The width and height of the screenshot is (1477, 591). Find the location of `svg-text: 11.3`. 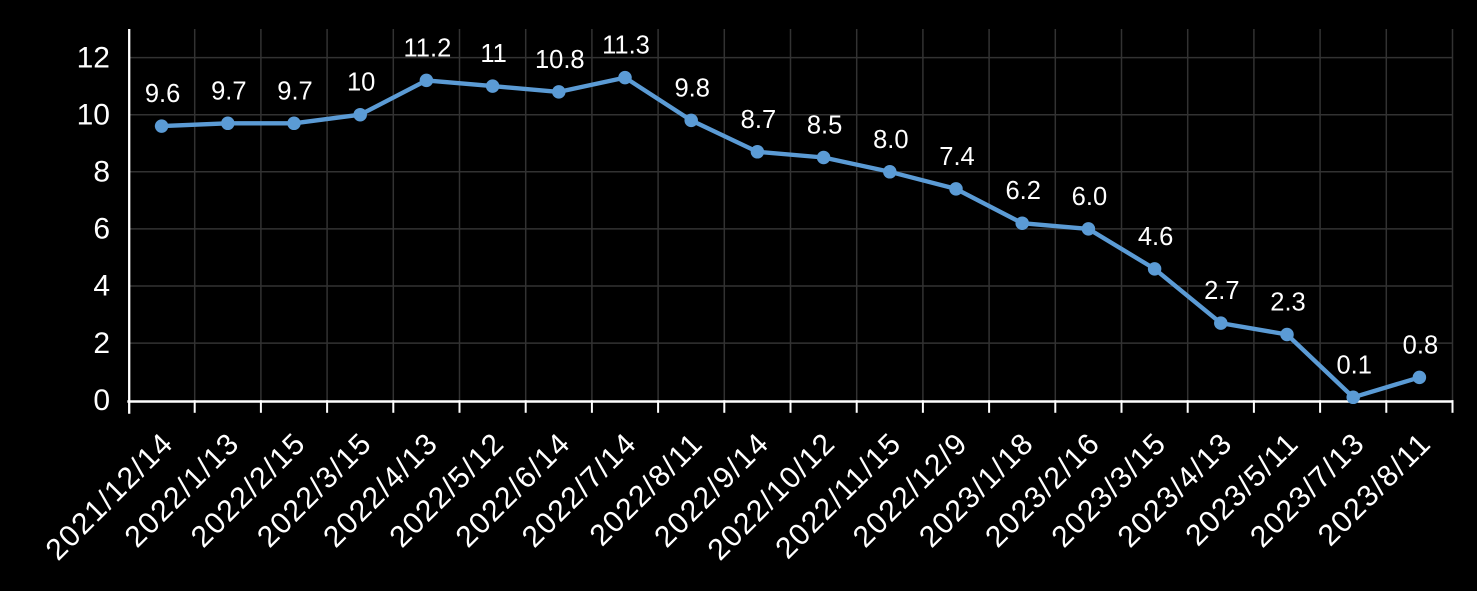

svg-text: 11.3 is located at coordinates (626, 46).